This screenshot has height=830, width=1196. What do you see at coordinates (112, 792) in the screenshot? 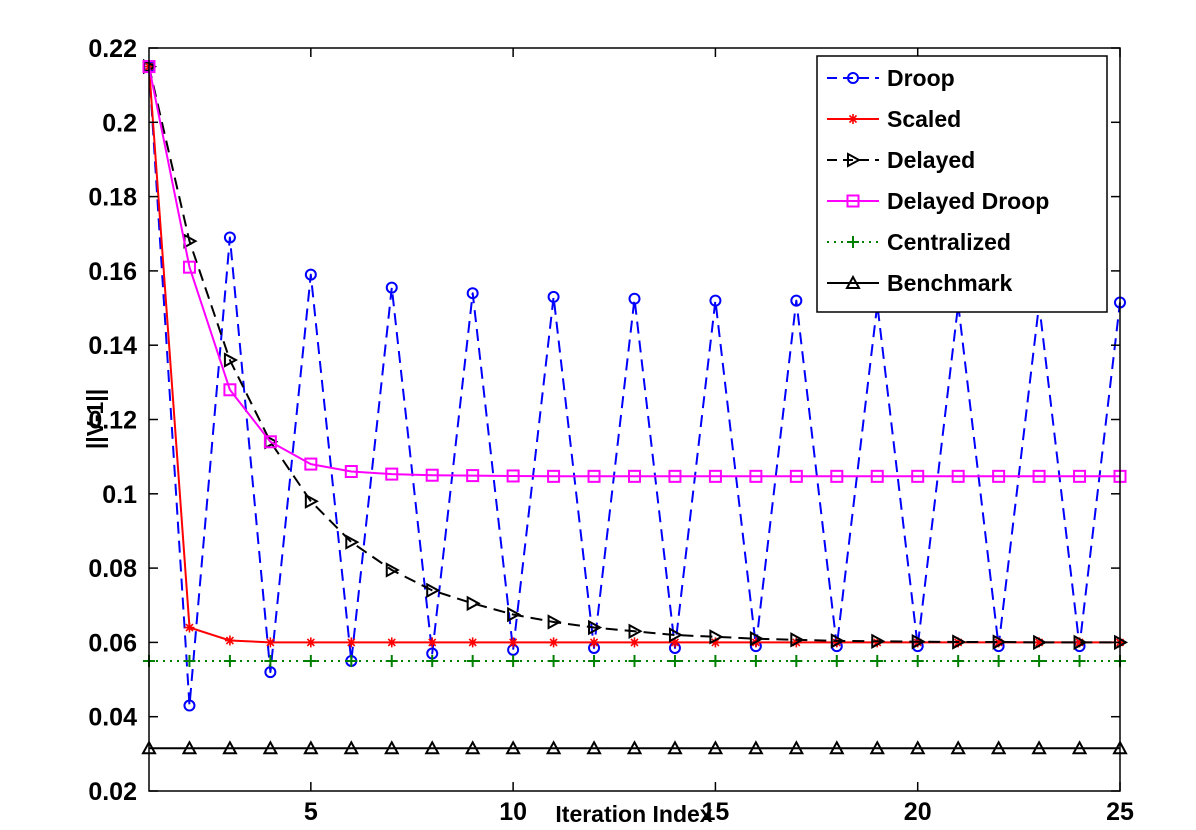
I see `y-tick-label: 0.02` at bounding box center [112, 792].